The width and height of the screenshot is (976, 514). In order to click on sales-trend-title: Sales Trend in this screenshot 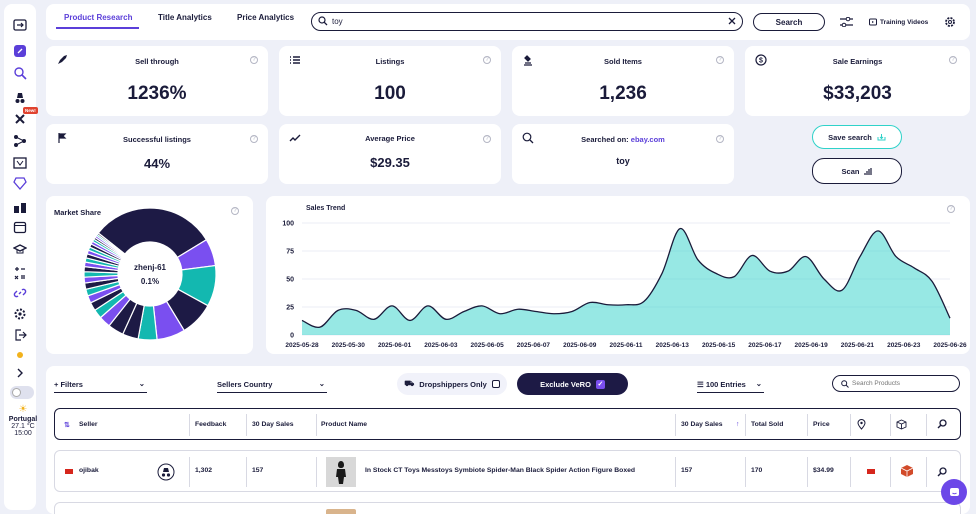, I will do `click(326, 208)`.